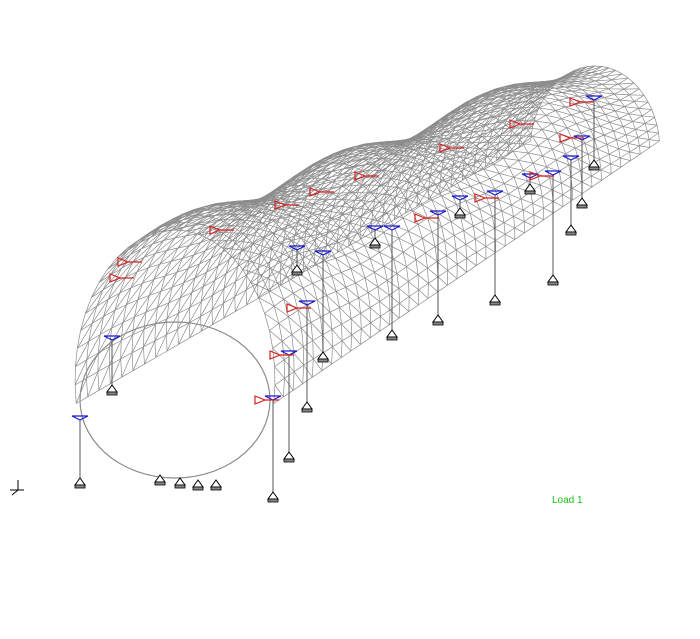 The image size is (700, 639). What do you see at coordinates (567, 500) in the screenshot?
I see `load-case-label: Load 1` at bounding box center [567, 500].